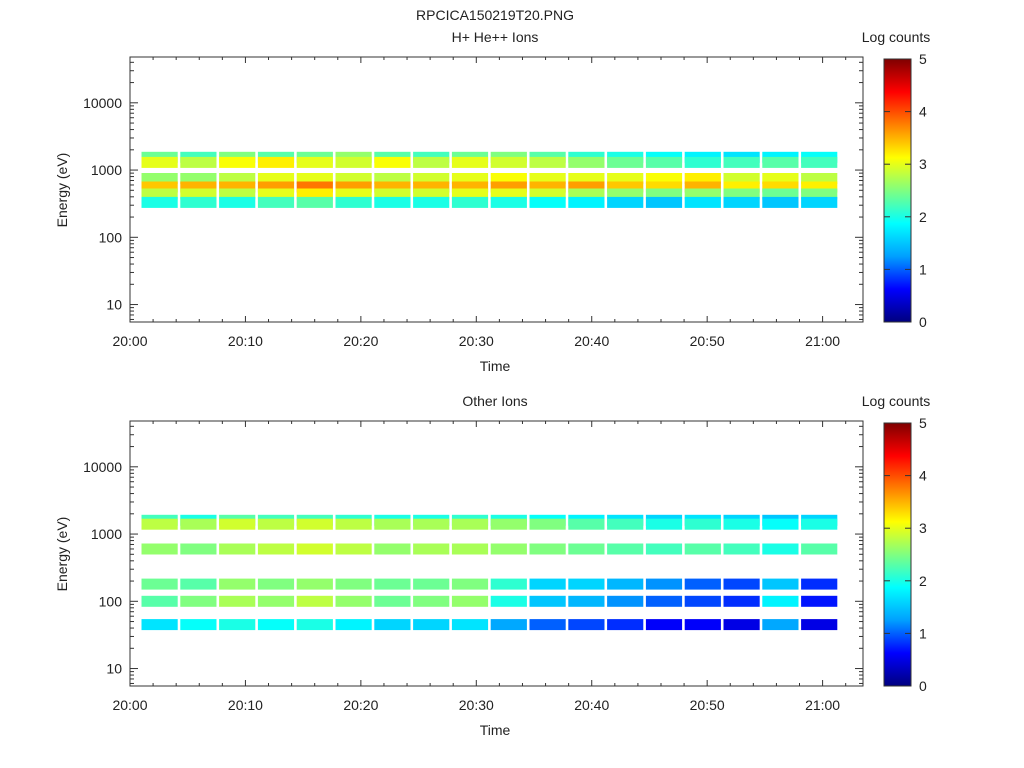  Describe the element at coordinates (923, 322) in the screenshot. I see `colorbar-tick-label: 0` at that location.